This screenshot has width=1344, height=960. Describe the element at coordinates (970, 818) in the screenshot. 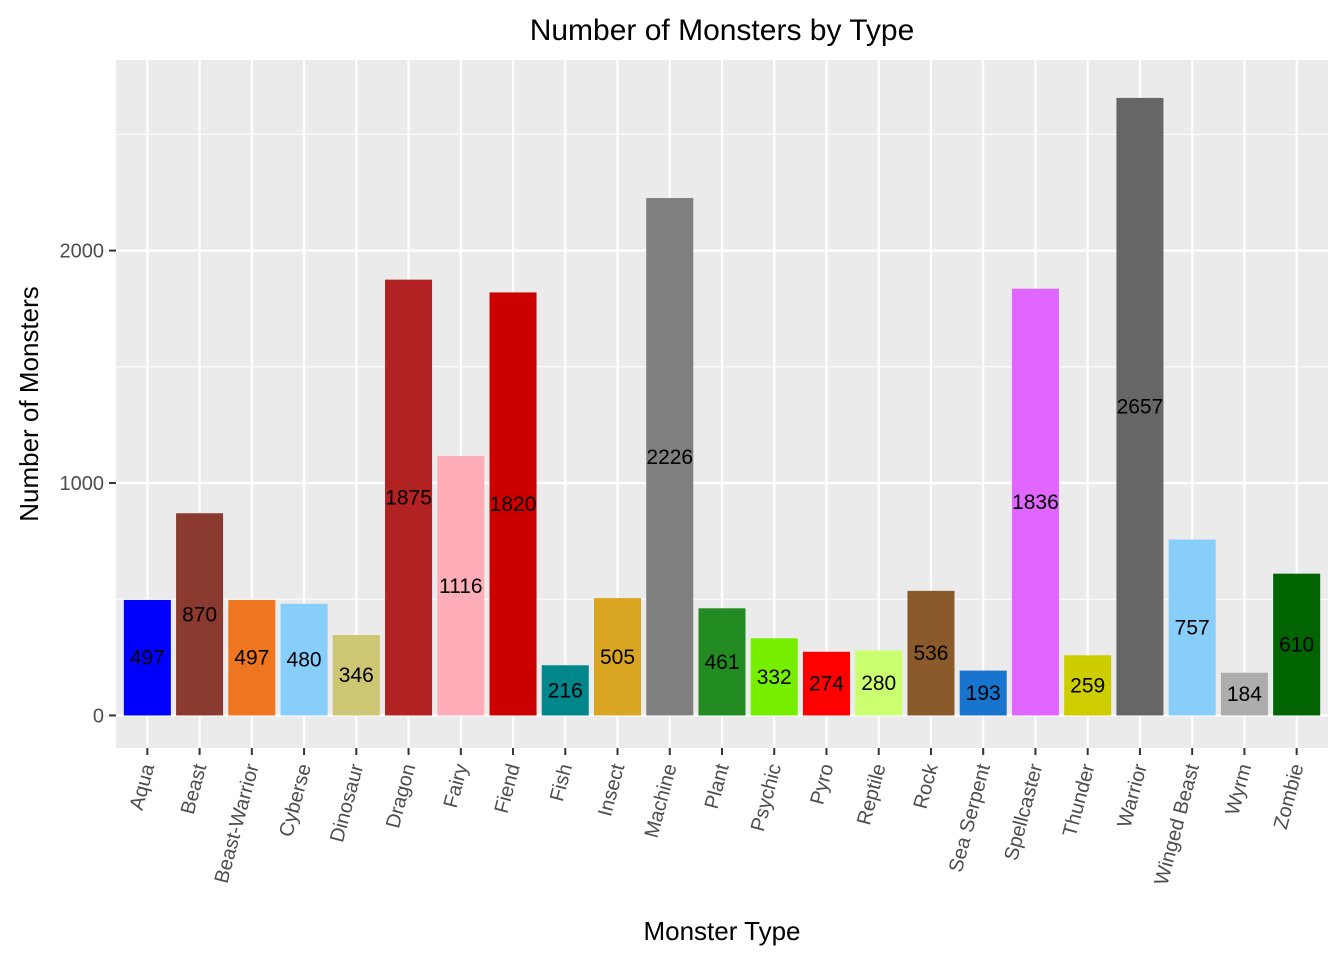

I see `x-tick-label: Sea Serpent` at that location.